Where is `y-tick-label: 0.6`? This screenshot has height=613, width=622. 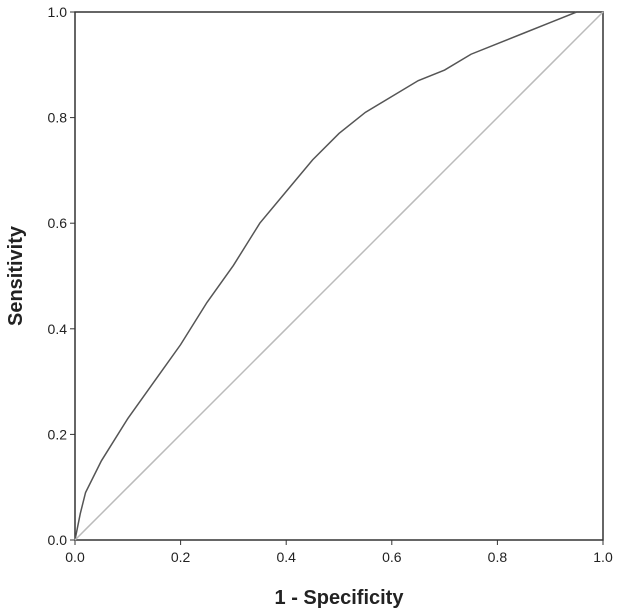 y-tick-label: 0.6 is located at coordinates (58, 223).